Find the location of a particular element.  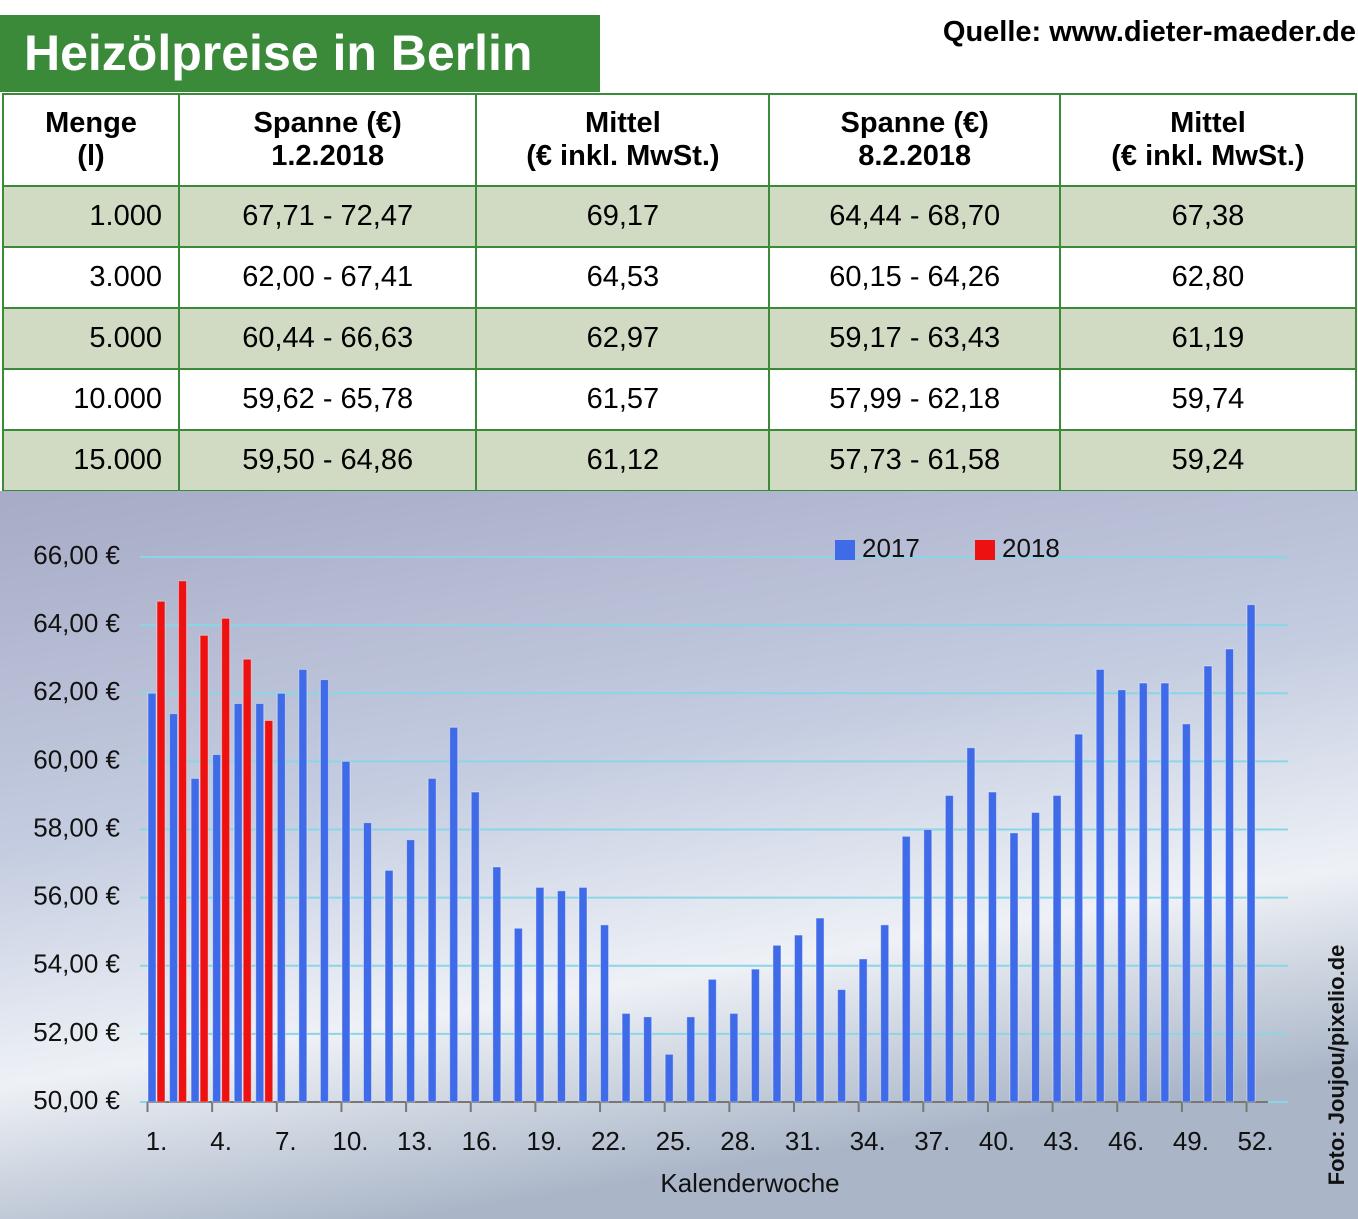

table-cell: 69,17 is located at coordinates (623, 216).